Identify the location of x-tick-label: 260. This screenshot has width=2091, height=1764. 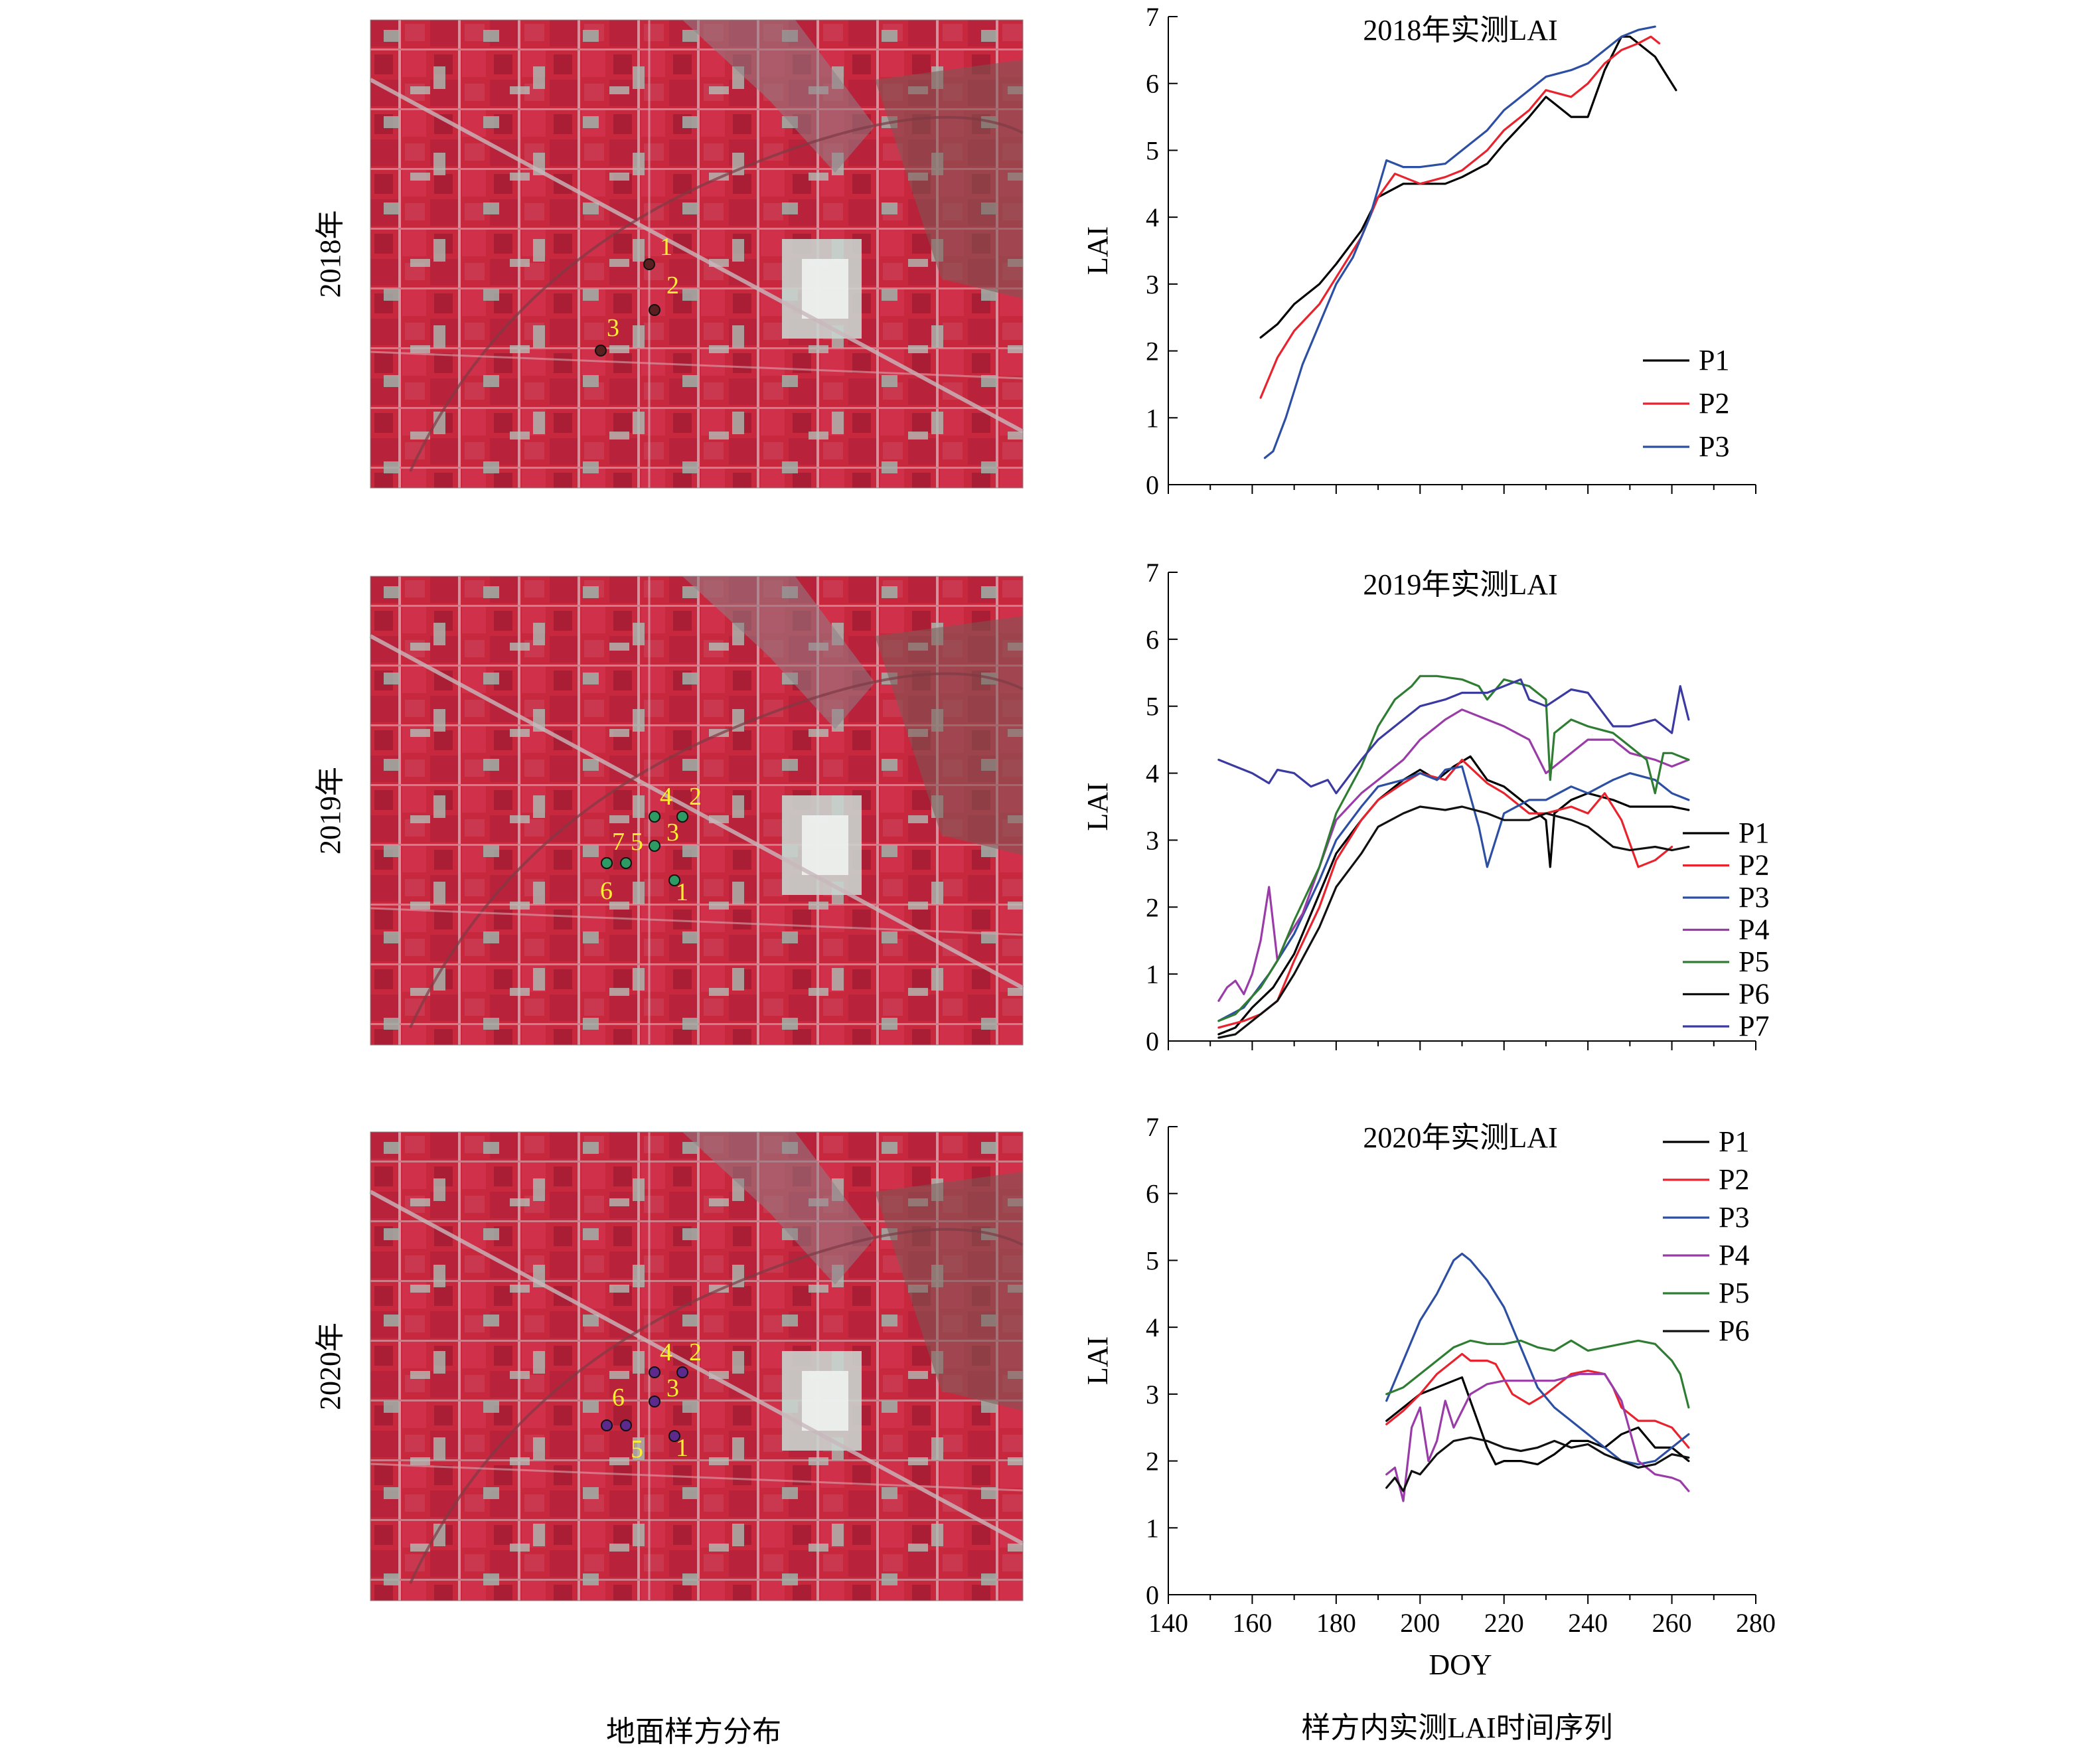
(1672, 1623).